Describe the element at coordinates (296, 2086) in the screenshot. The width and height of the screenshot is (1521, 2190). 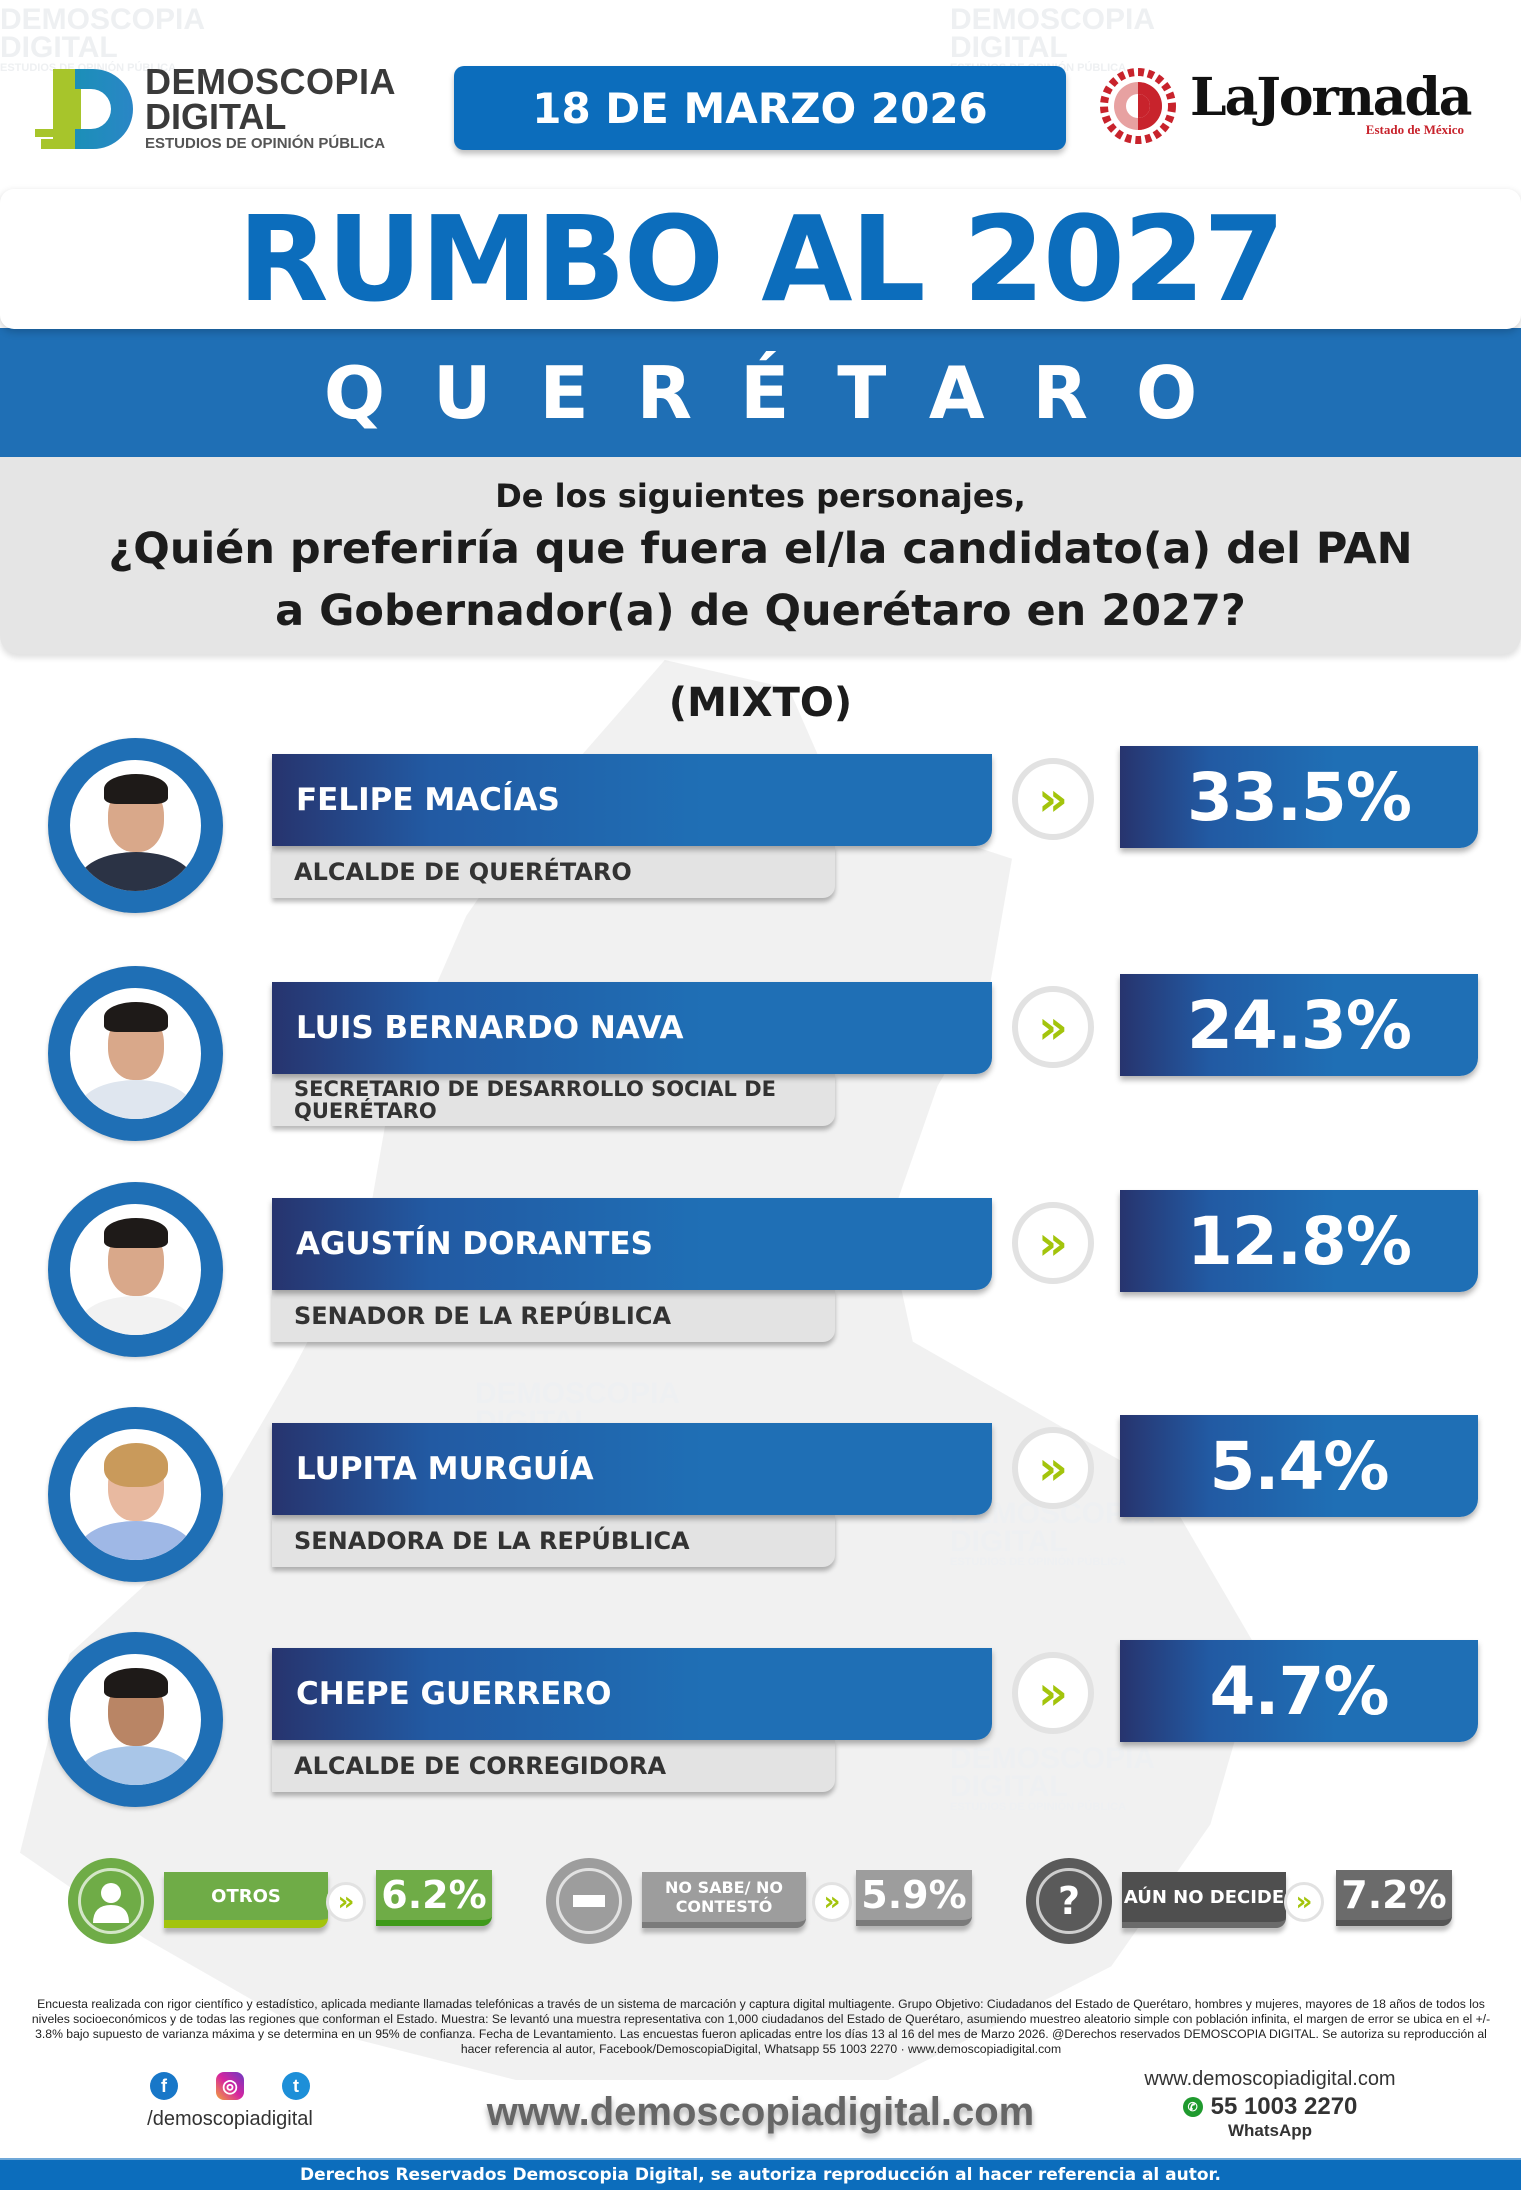
I see `twitter-icon: t` at that location.